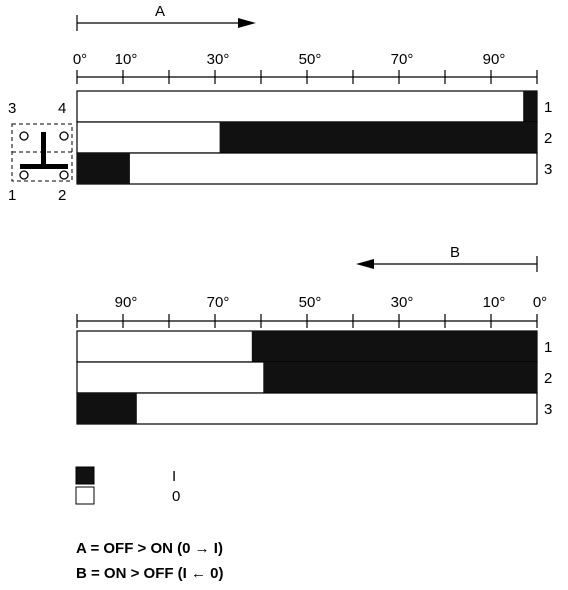 Image resolution: width=568 pixels, height=590 pixels. Describe the element at coordinates (548, 138) in the screenshot. I see `a-row-label-2: 2` at that location.